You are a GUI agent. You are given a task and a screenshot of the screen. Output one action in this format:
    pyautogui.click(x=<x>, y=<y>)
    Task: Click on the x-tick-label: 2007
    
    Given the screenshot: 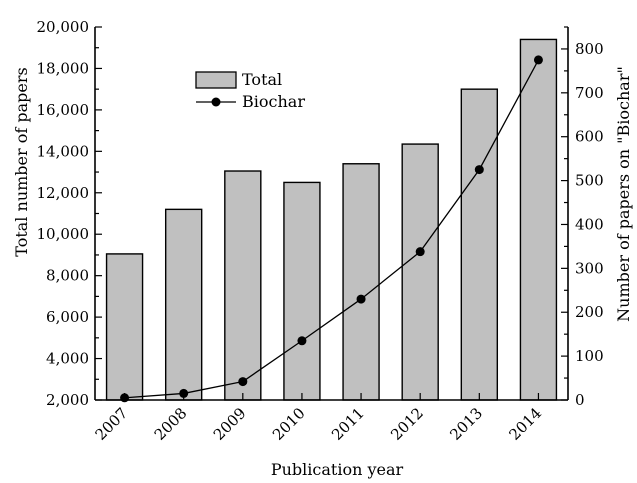 What is the action you would take?
    pyautogui.click(x=112, y=424)
    